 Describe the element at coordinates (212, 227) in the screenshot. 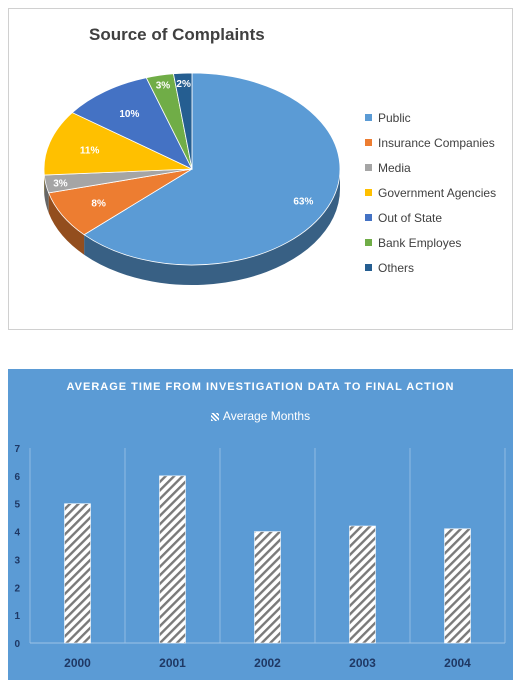

I see `pie-side-public` at that location.